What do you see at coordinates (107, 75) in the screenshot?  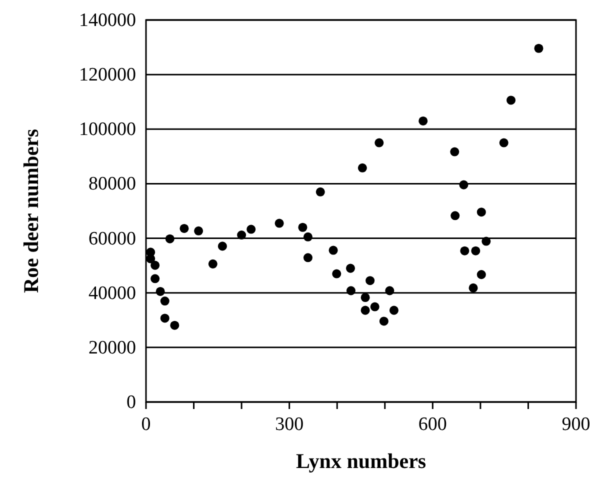 I see `y-tick-label: 120000` at bounding box center [107, 75].